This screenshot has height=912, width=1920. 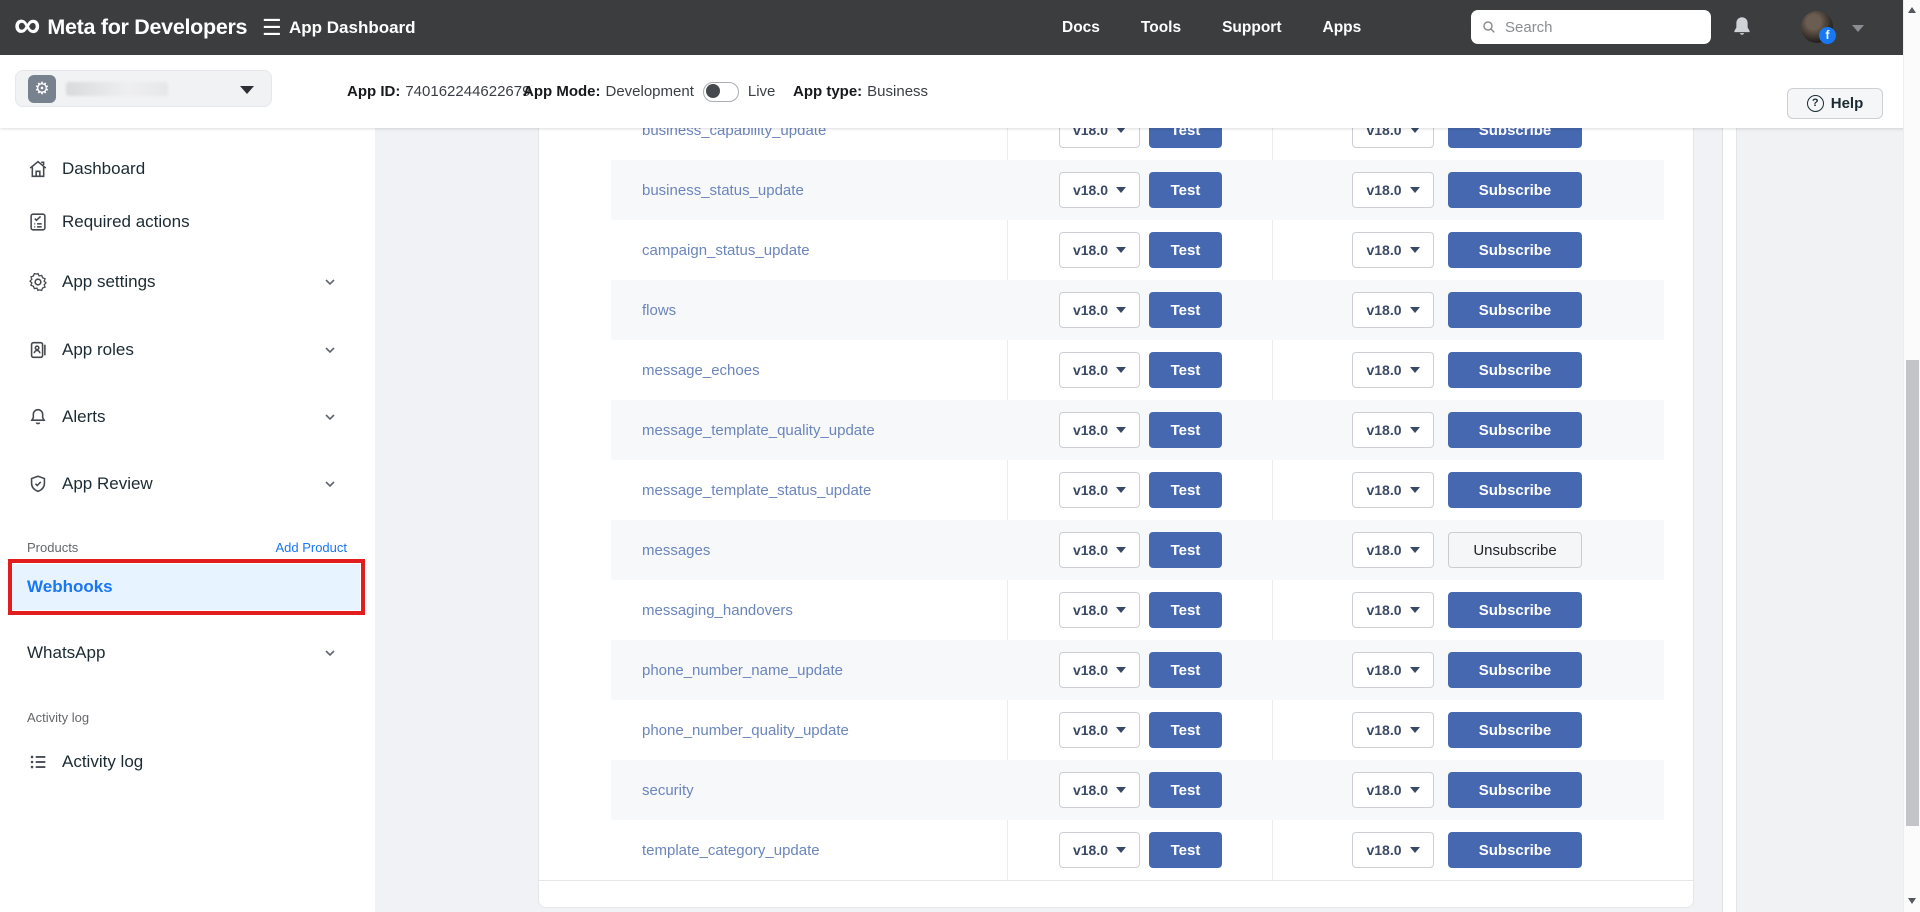 I want to click on scroll-down-arrow, so click(x=1912, y=901).